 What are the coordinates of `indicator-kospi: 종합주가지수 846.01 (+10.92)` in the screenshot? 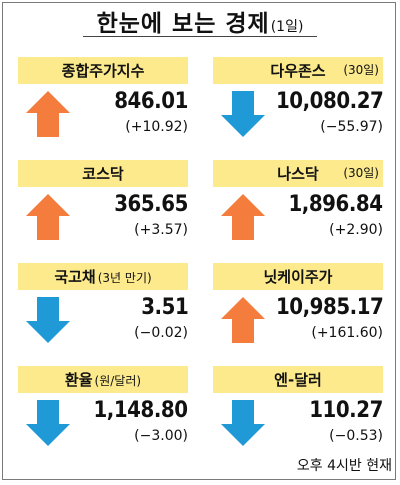 It's located at (103, 107).